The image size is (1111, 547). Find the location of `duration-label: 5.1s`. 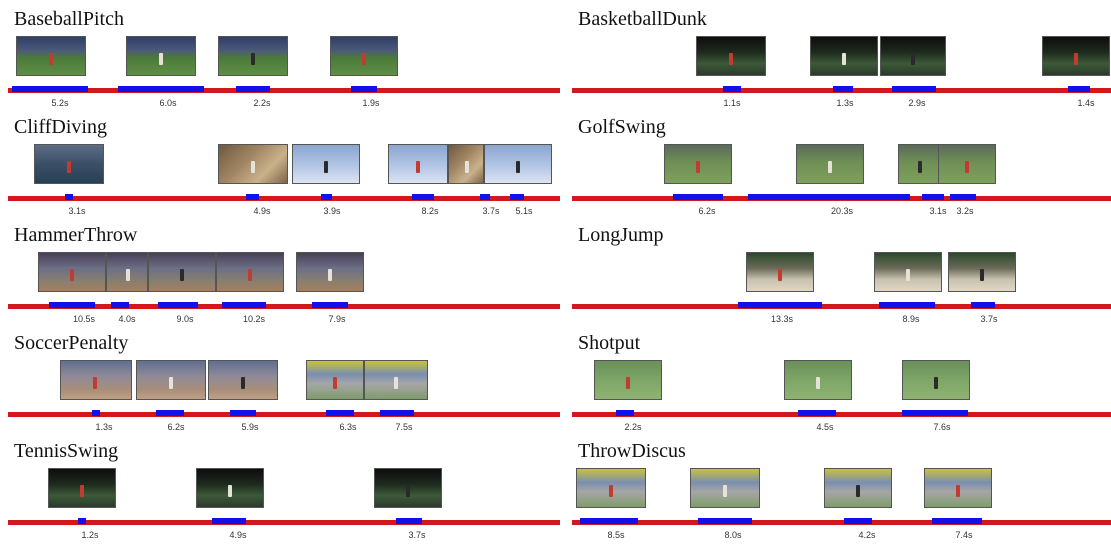

duration-label: 5.1s is located at coordinates (524, 211).